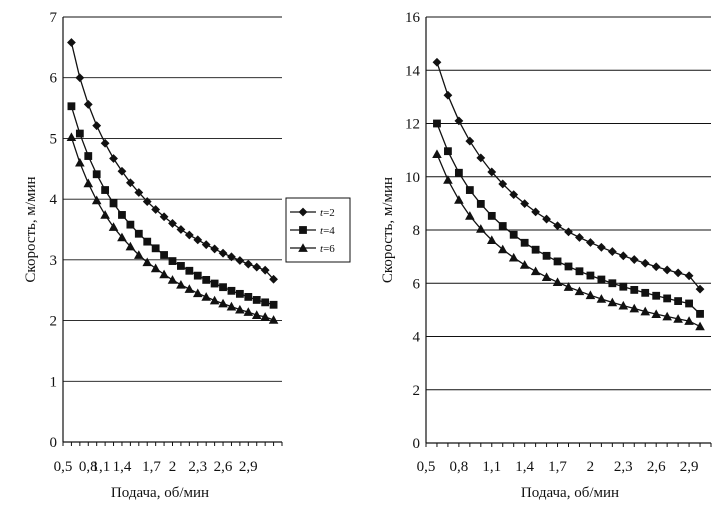 The width and height of the screenshot is (727, 508). Describe the element at coordinates (88, 467) in the screenshot. I see `x-tick-label: 0,8` at that location.